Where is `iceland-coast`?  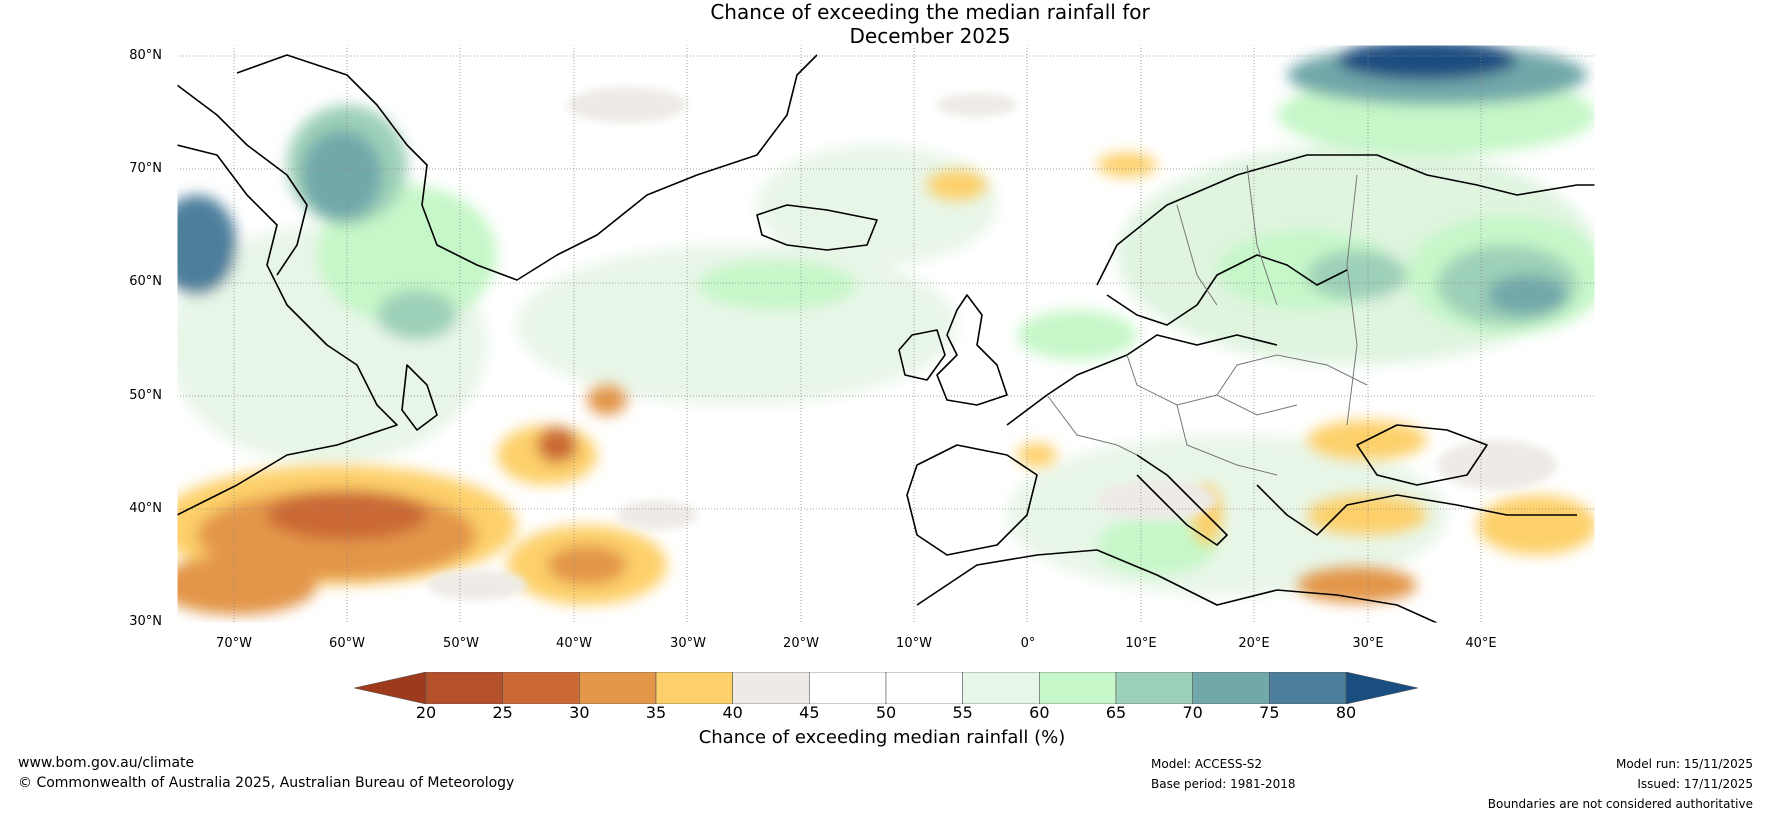 iceland-coast is located at coordinates (817, 227).